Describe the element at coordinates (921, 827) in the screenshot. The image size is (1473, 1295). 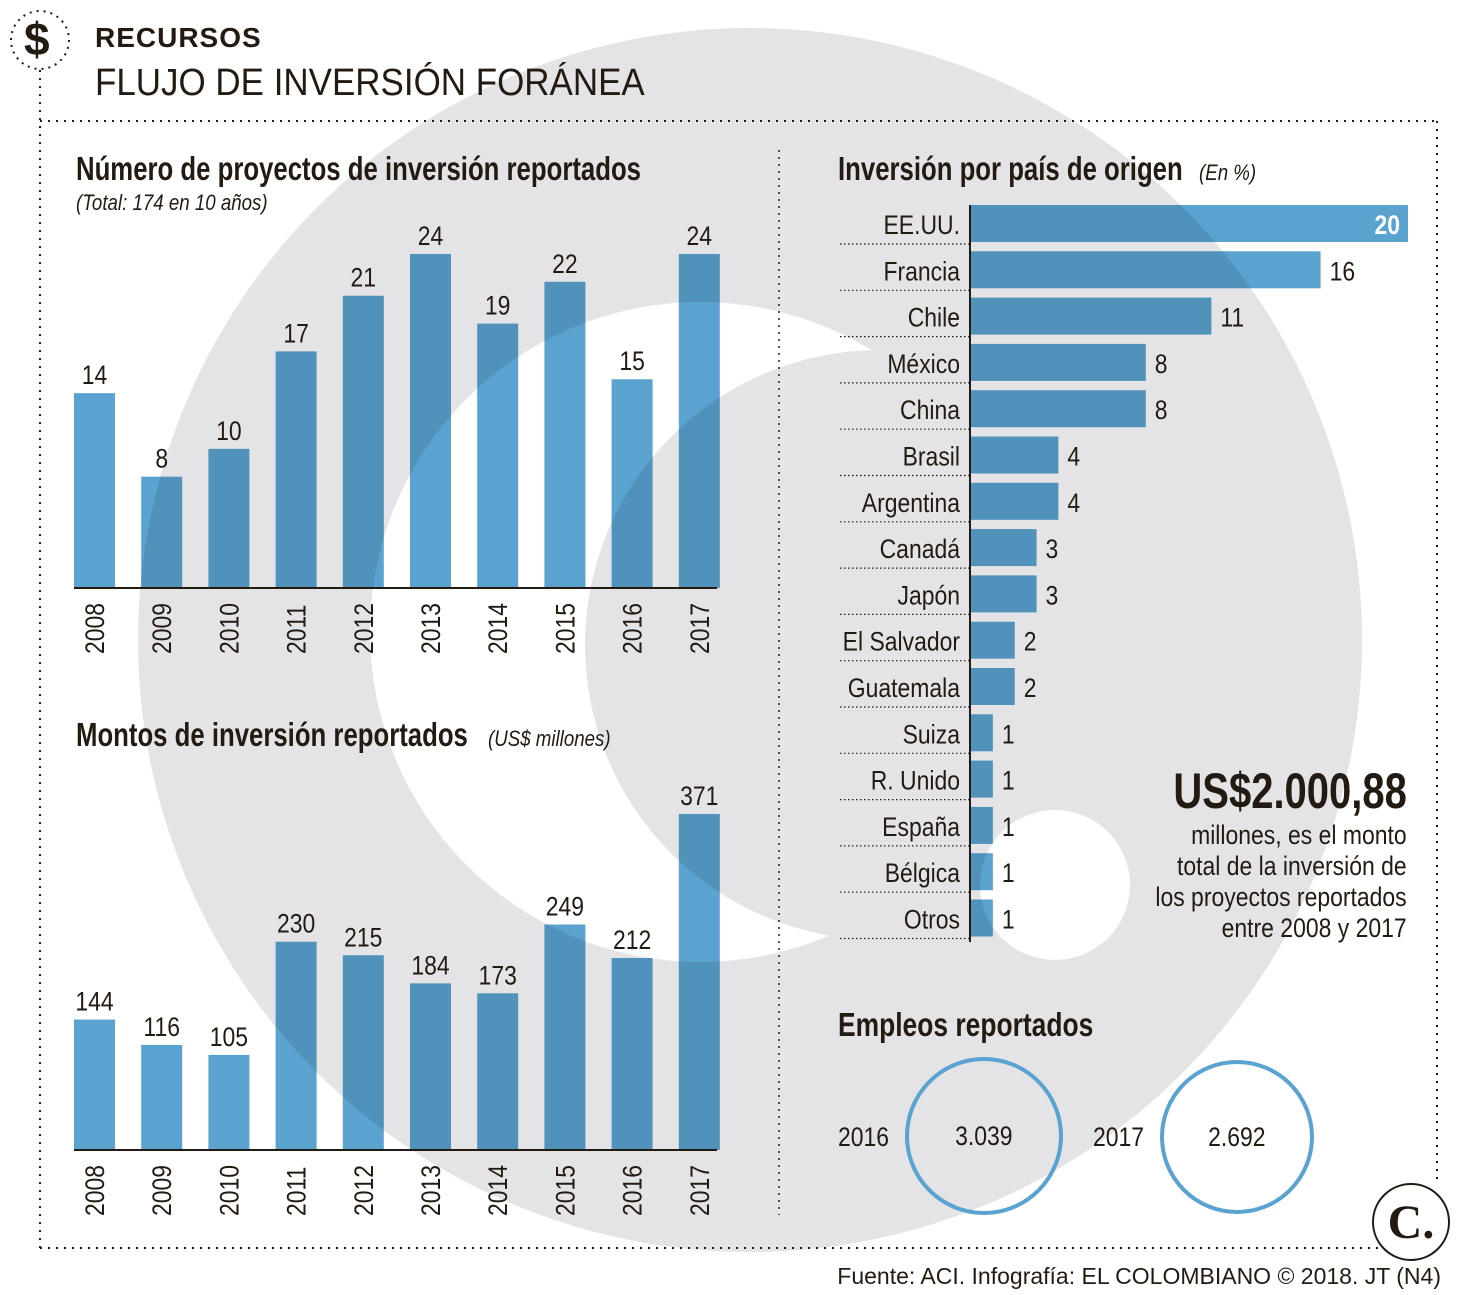
I see `category-label: España` at that location.